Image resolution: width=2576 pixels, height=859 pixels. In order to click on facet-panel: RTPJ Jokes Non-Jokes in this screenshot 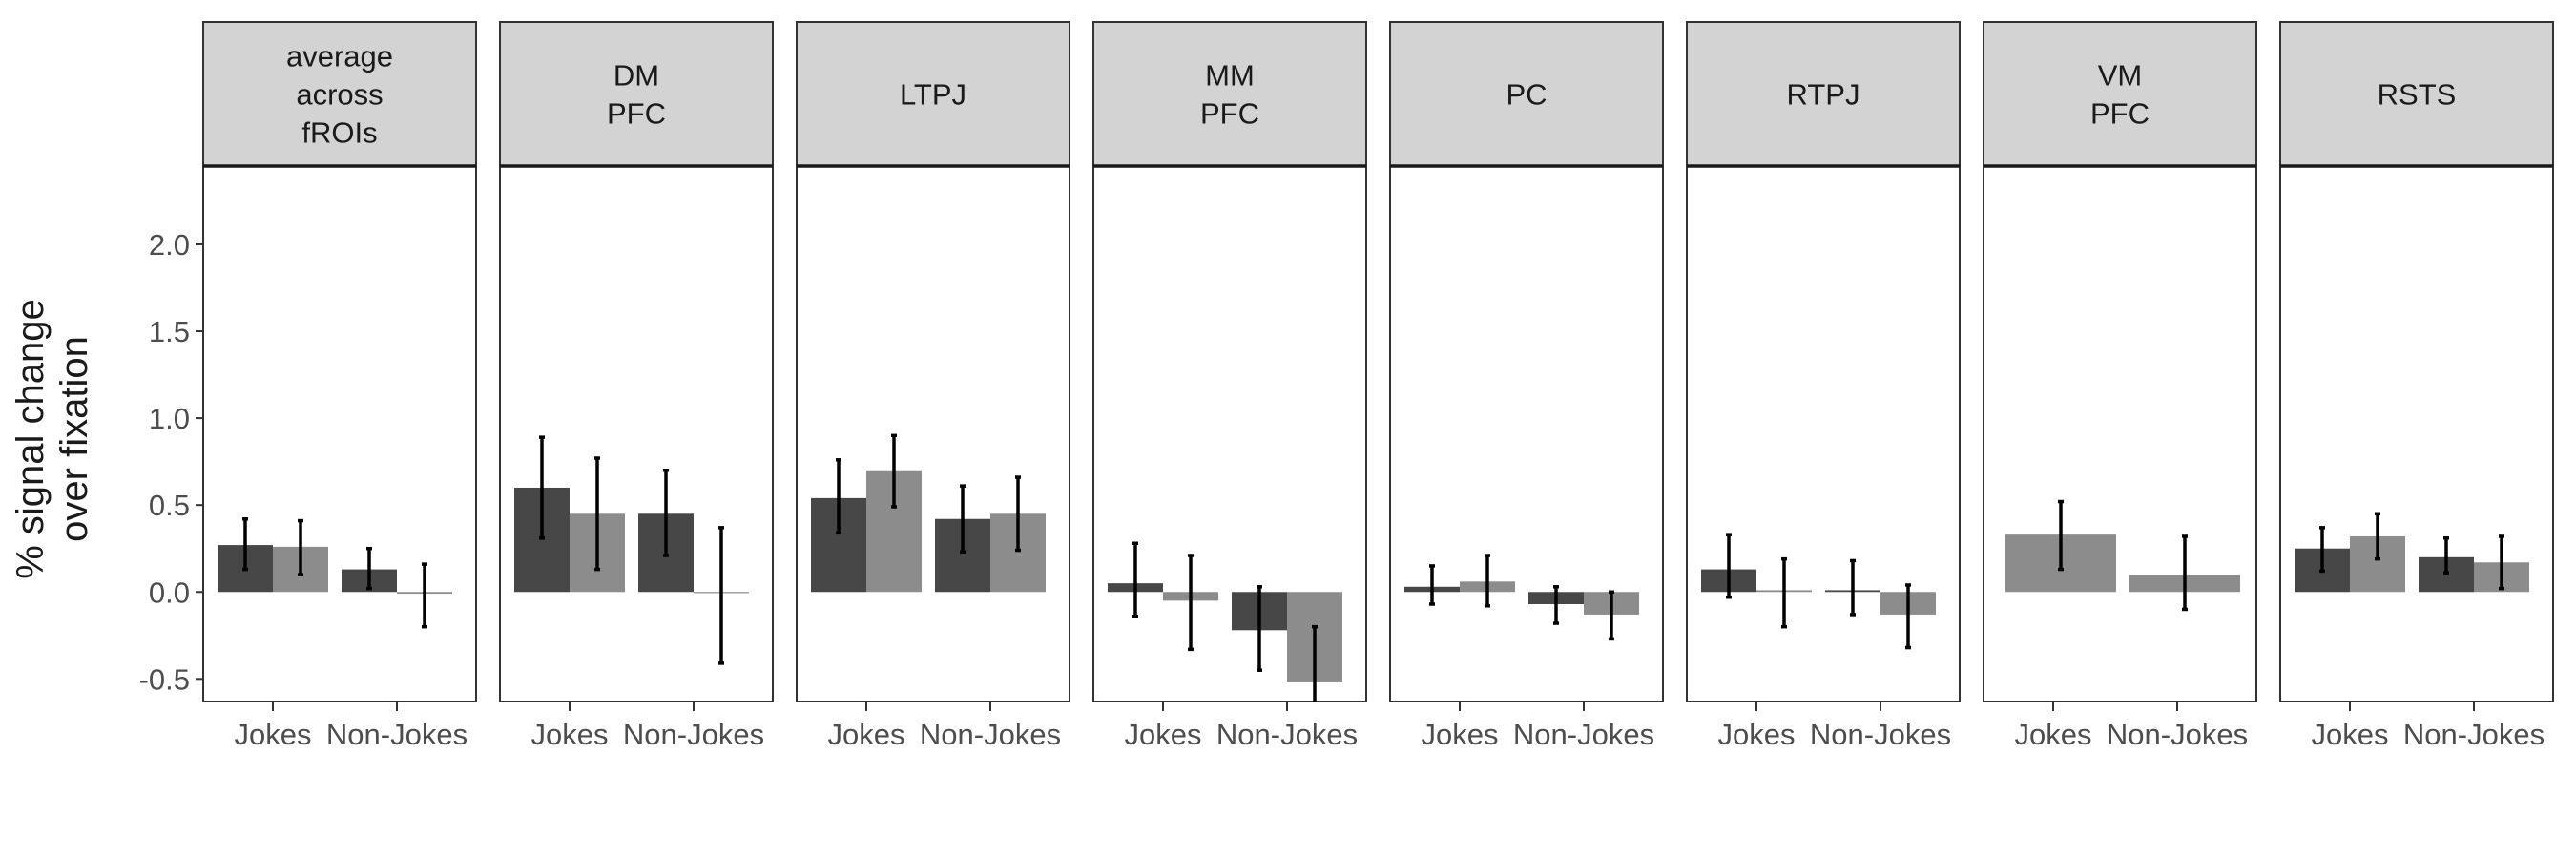, I will do `click(1823, 386)`.